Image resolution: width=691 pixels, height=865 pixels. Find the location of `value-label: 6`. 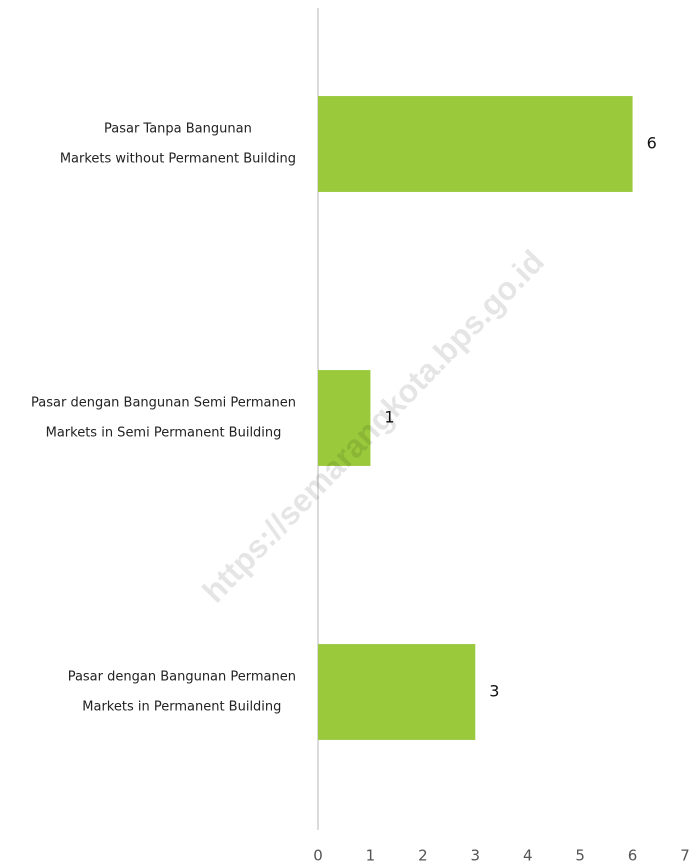

value-label: 6 is located at coordinates (652, 143).